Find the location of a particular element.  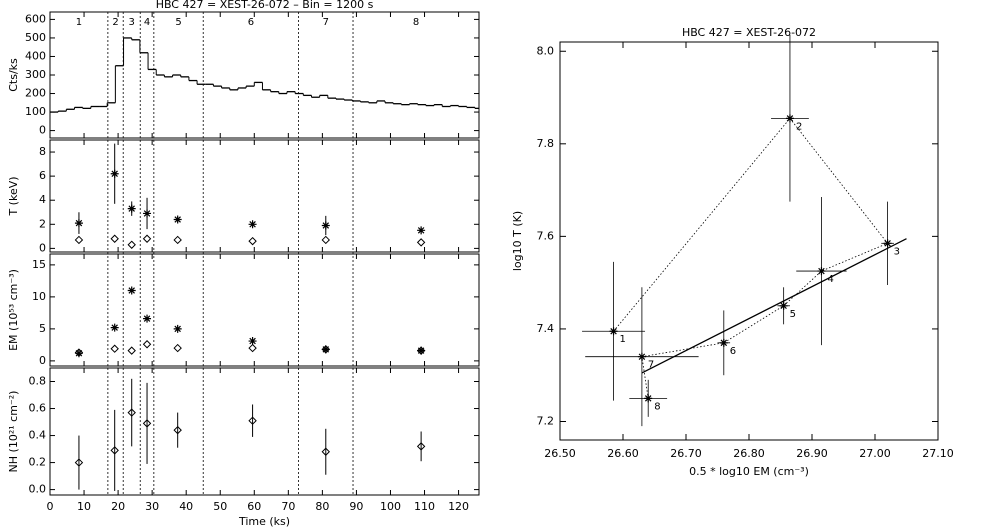

y-tick-label: 7.4 is located at coordinates (546, 328).